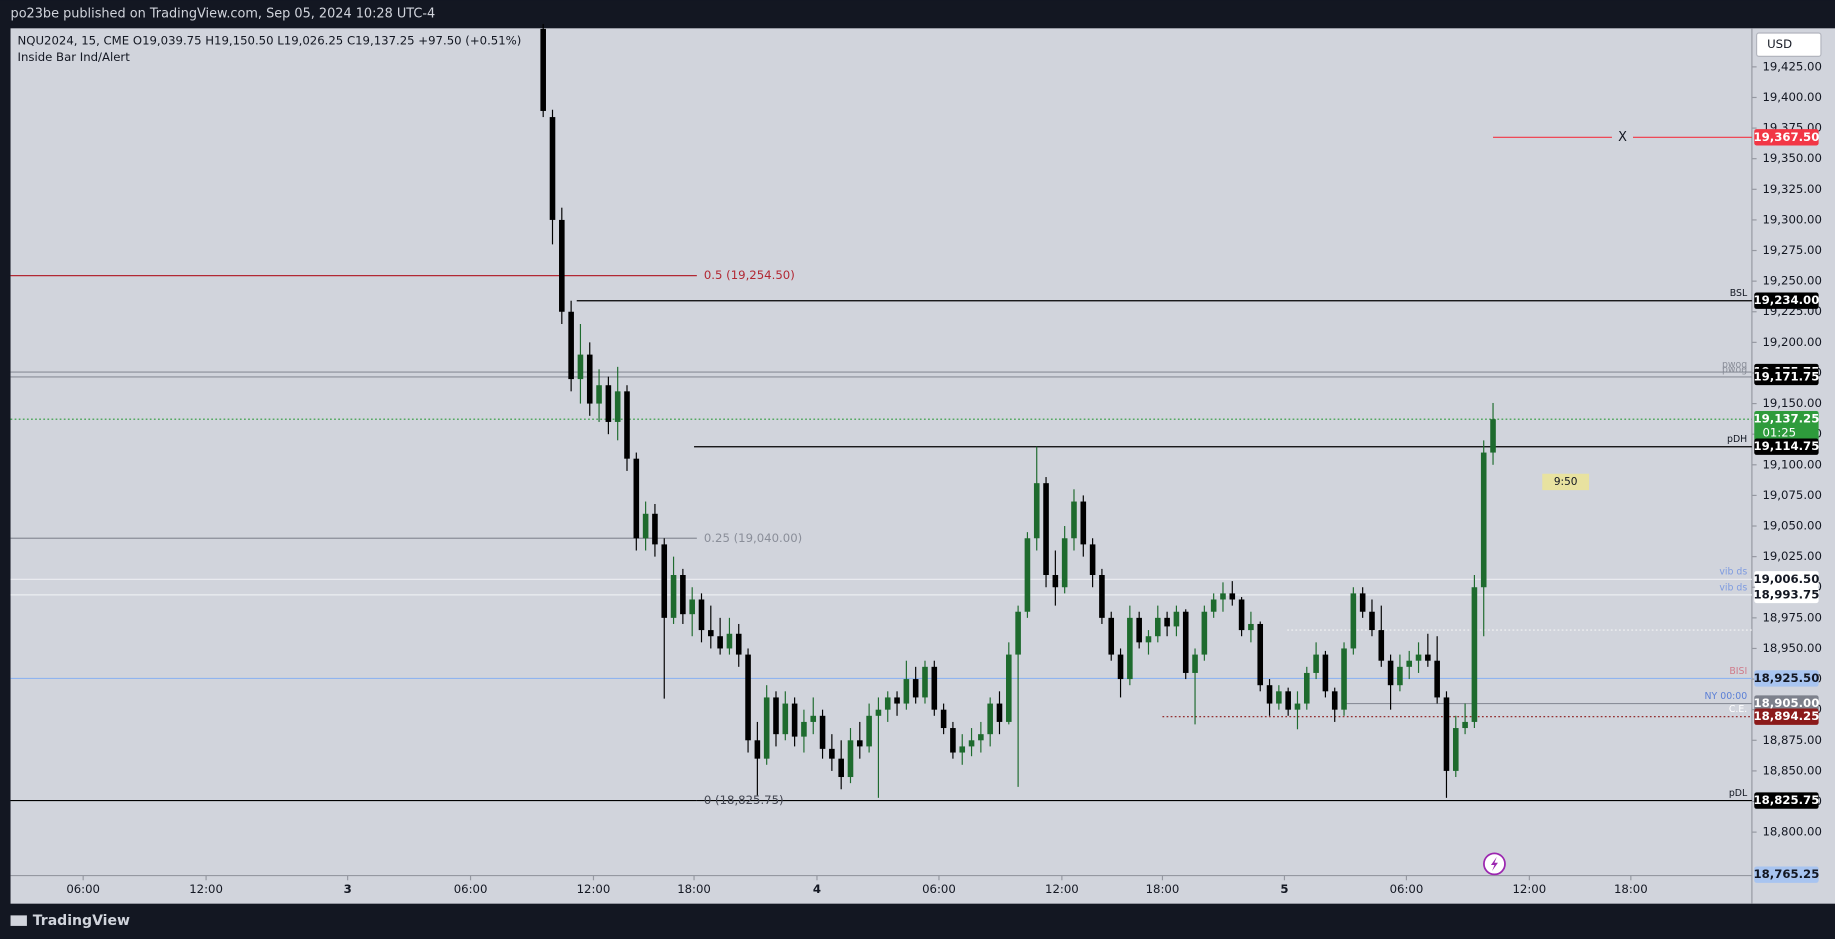 This screenshot has height=939, width=1835. I want to click on y-tick-label: 18,950.00, so click(1791, 648).